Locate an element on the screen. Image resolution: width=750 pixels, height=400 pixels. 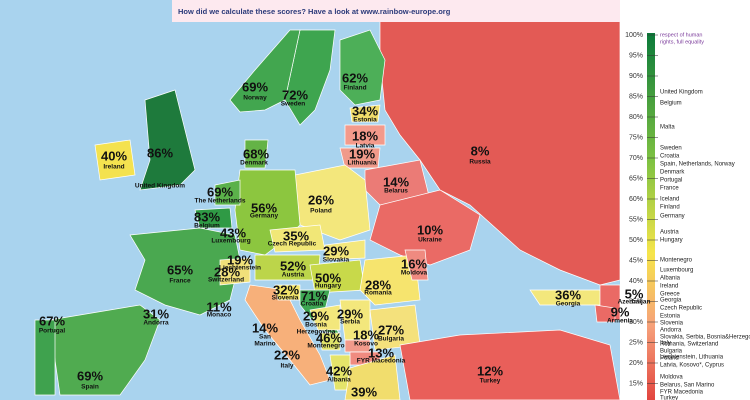
country-score: 42% is located at coordinates (339, 370).